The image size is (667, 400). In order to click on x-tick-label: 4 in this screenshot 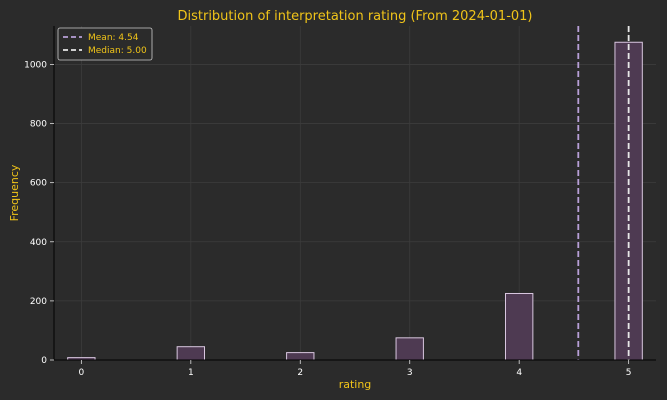, I will do `click(519, 373)`.